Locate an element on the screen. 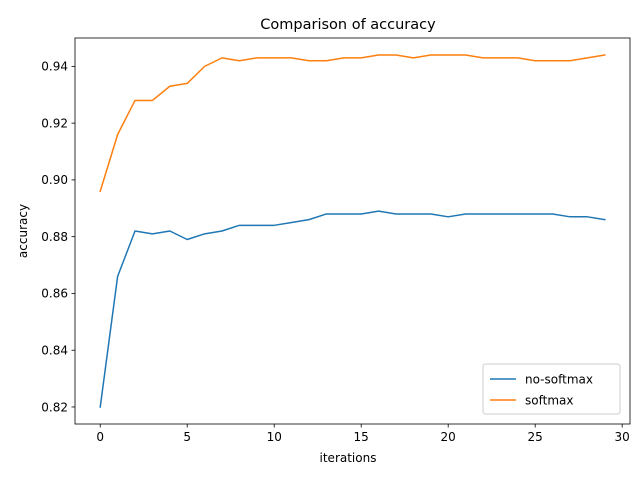 The width and height of the screenshot is (640, 480). x-tick-label: 15 is located at coordinates (361, 437).